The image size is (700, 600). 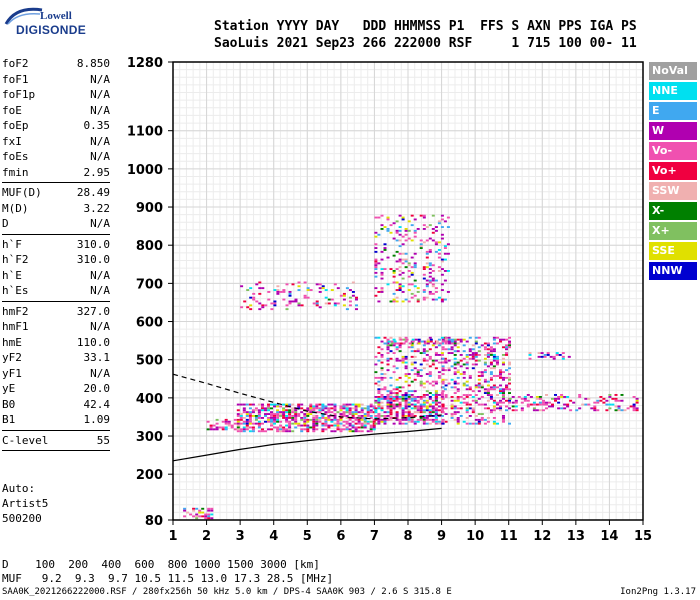 What do you see at coordinates (12, 110) in the screenshot?
I see `param-name: foE` at bounding box center [12, 110].